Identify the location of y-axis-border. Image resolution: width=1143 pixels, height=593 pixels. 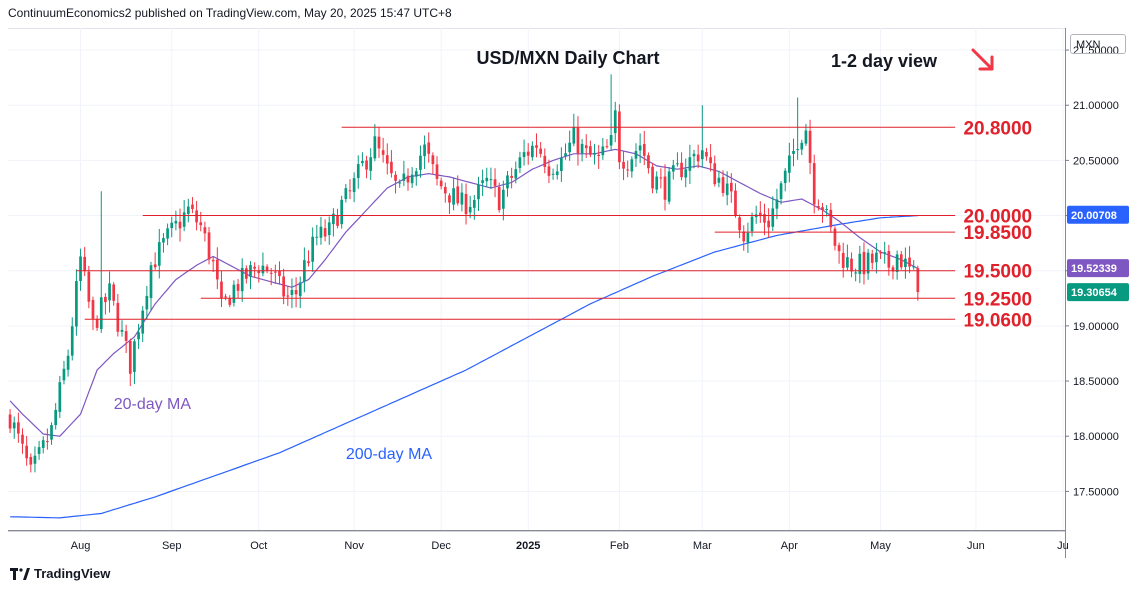
(1065, 293).